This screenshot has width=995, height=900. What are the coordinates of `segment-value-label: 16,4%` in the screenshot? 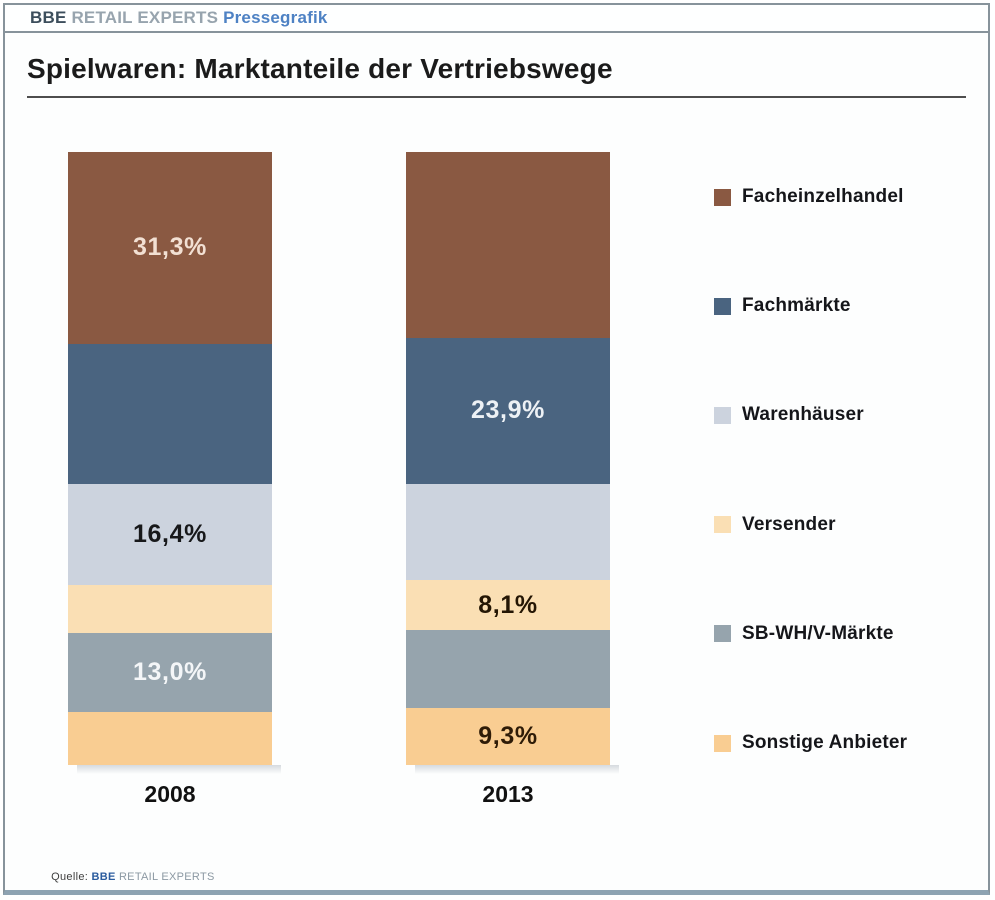 It's located at (170, 534).